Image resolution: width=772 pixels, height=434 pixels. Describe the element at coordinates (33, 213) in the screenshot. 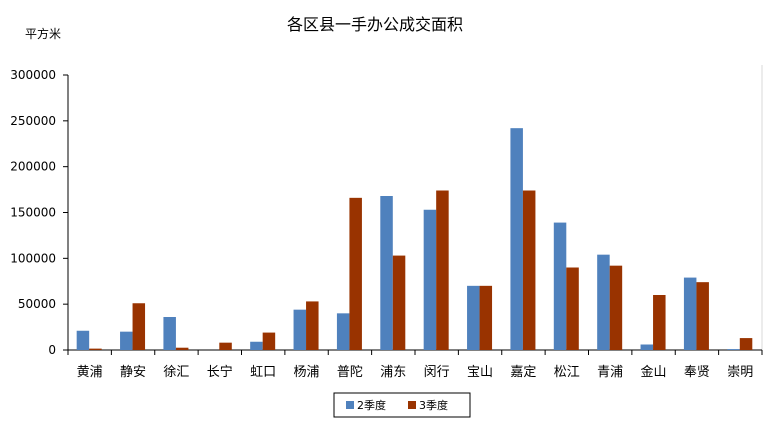

I see `y-tick-label: 150000` at that location.